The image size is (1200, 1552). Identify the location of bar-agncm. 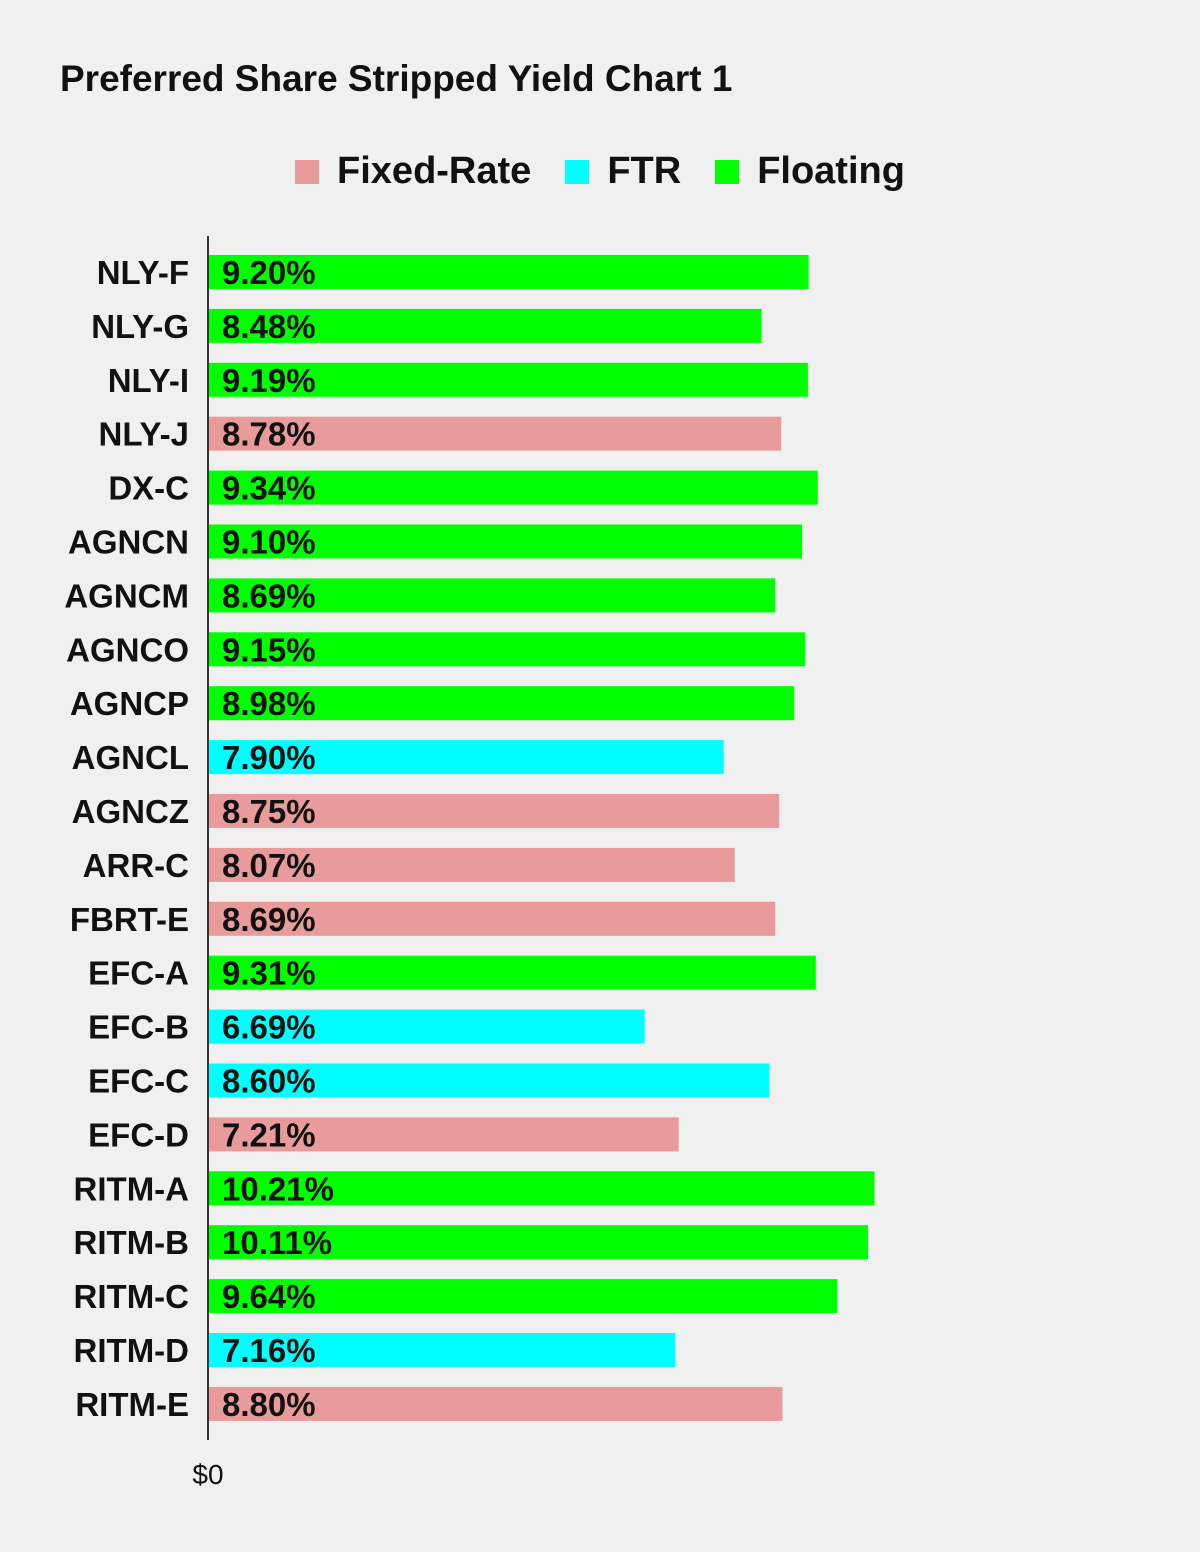
(492, 595).